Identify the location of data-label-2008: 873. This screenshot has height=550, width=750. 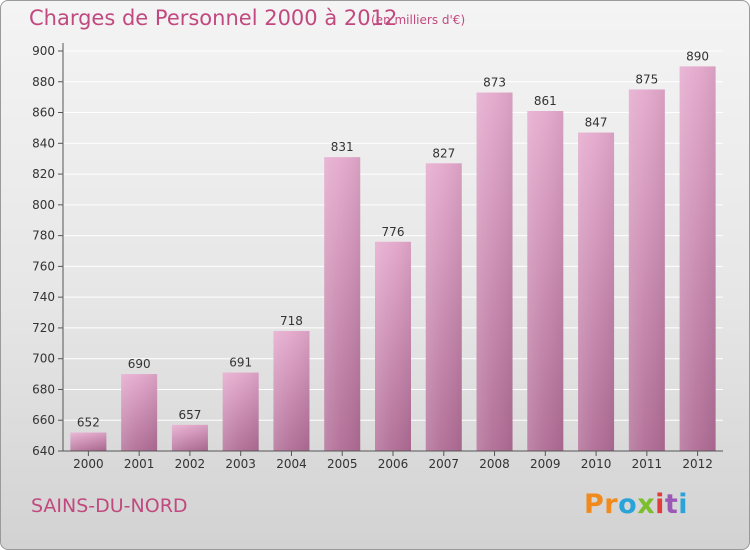
(494, 83).